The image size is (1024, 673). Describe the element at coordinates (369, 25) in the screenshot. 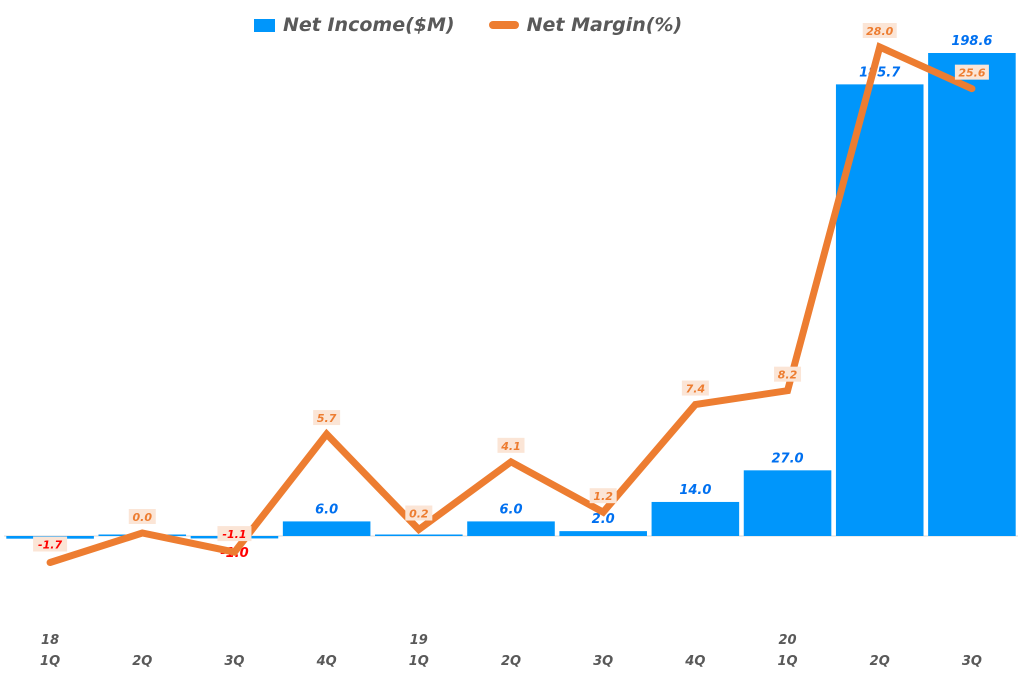

I see `legend-label-net-income: Net Income($M)` at that location.